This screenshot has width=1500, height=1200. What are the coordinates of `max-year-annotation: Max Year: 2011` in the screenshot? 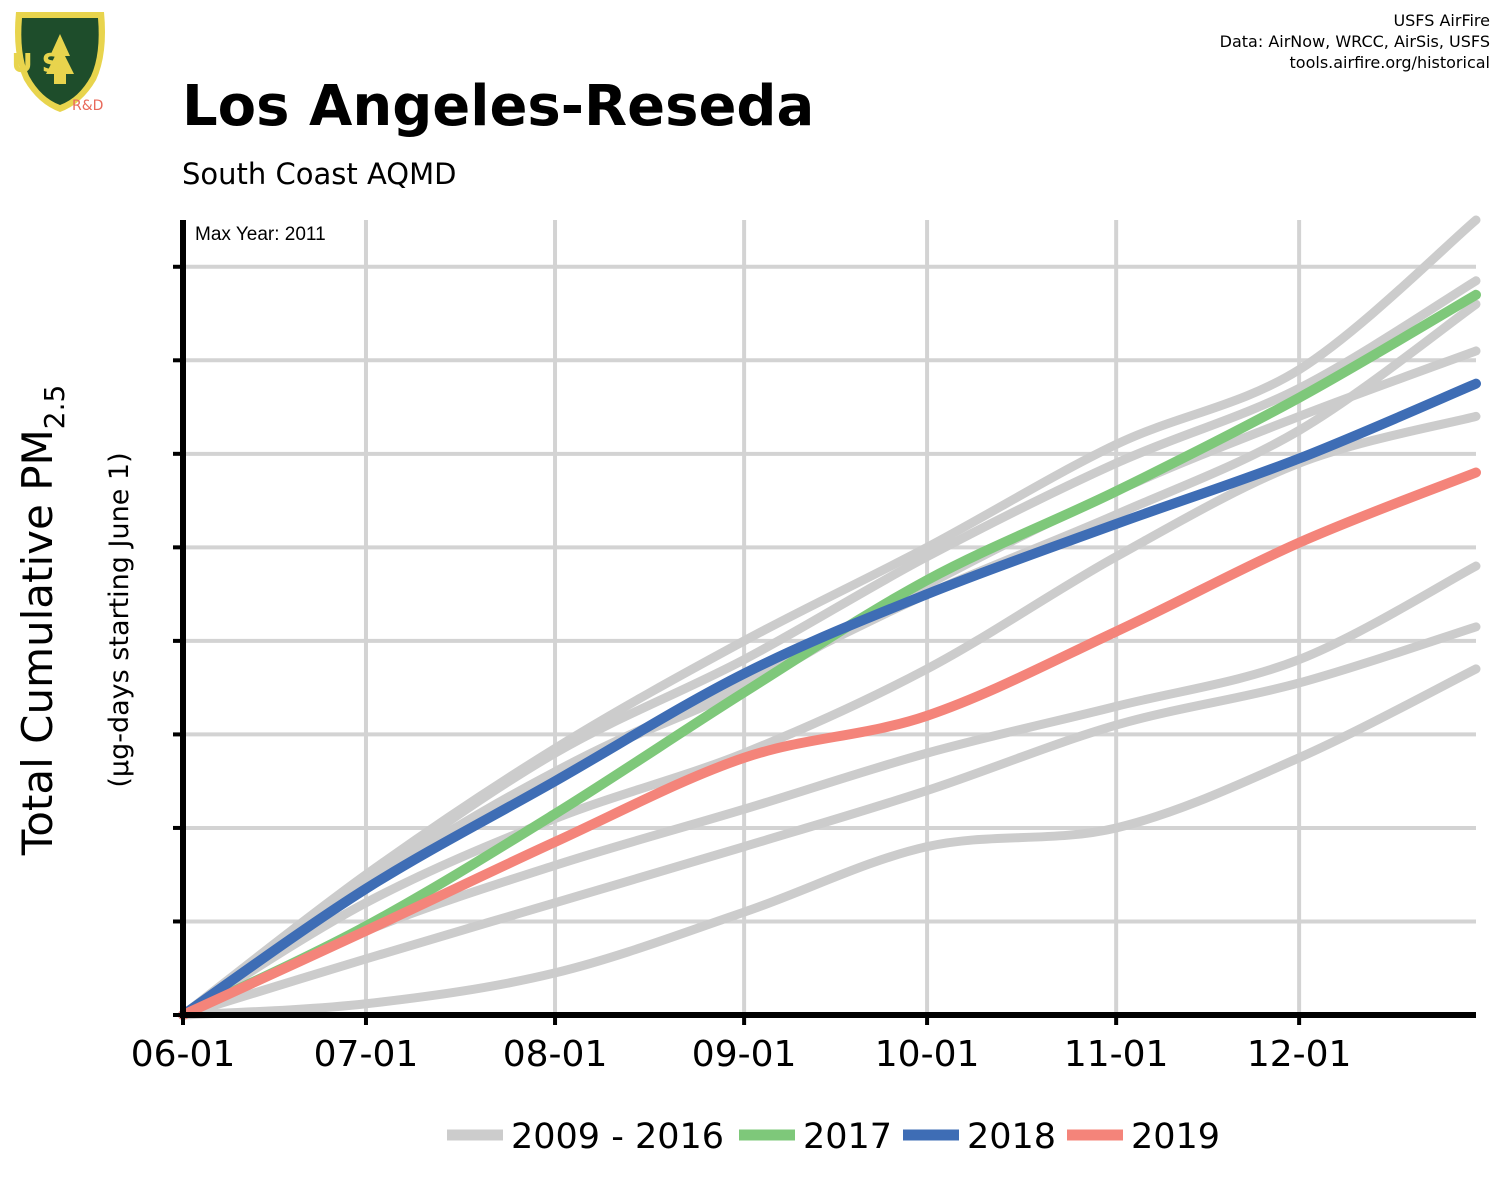 It's located at (260, 234).